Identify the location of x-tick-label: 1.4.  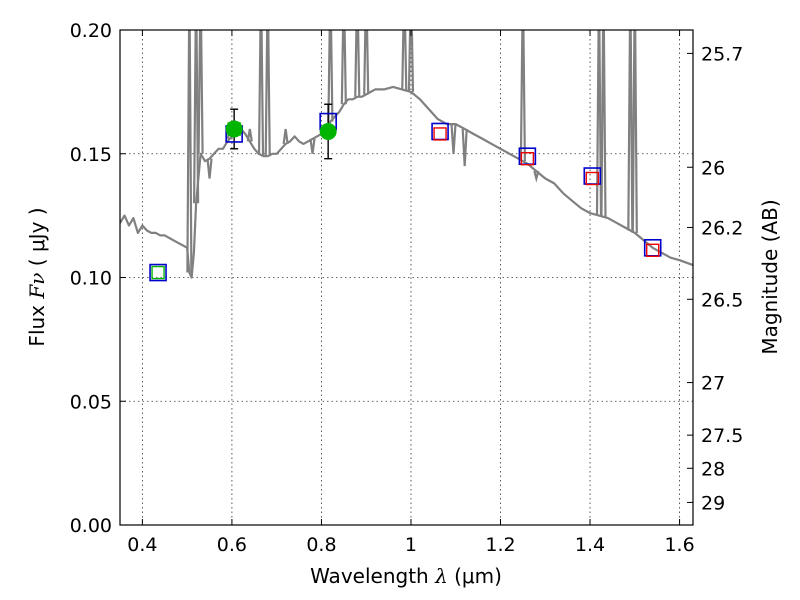
(590, 545).